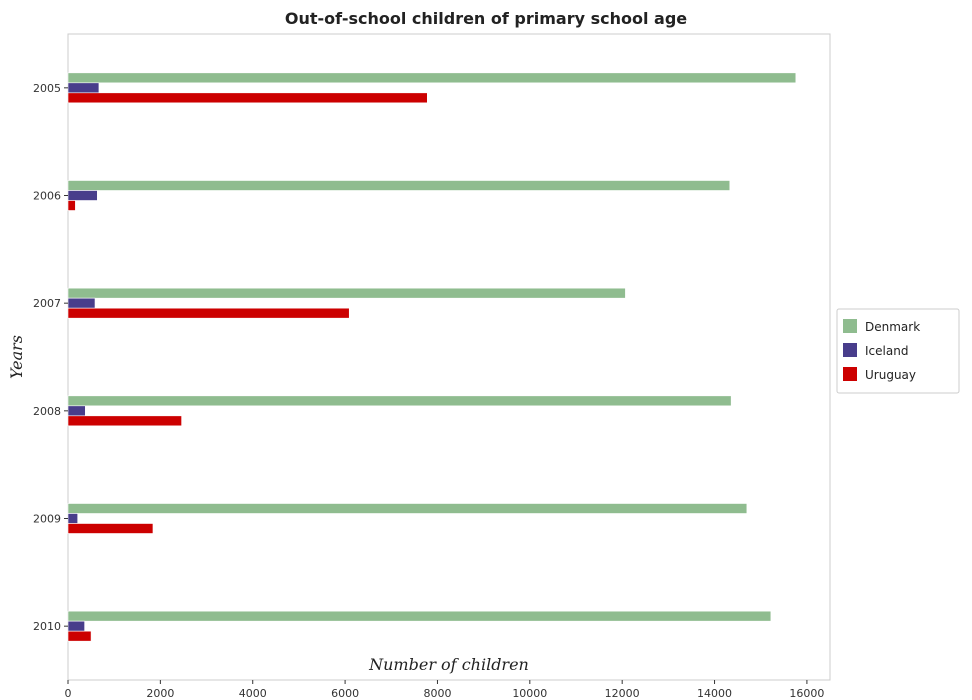  I want to click on x-tick-label: 0, so click(68, 693).